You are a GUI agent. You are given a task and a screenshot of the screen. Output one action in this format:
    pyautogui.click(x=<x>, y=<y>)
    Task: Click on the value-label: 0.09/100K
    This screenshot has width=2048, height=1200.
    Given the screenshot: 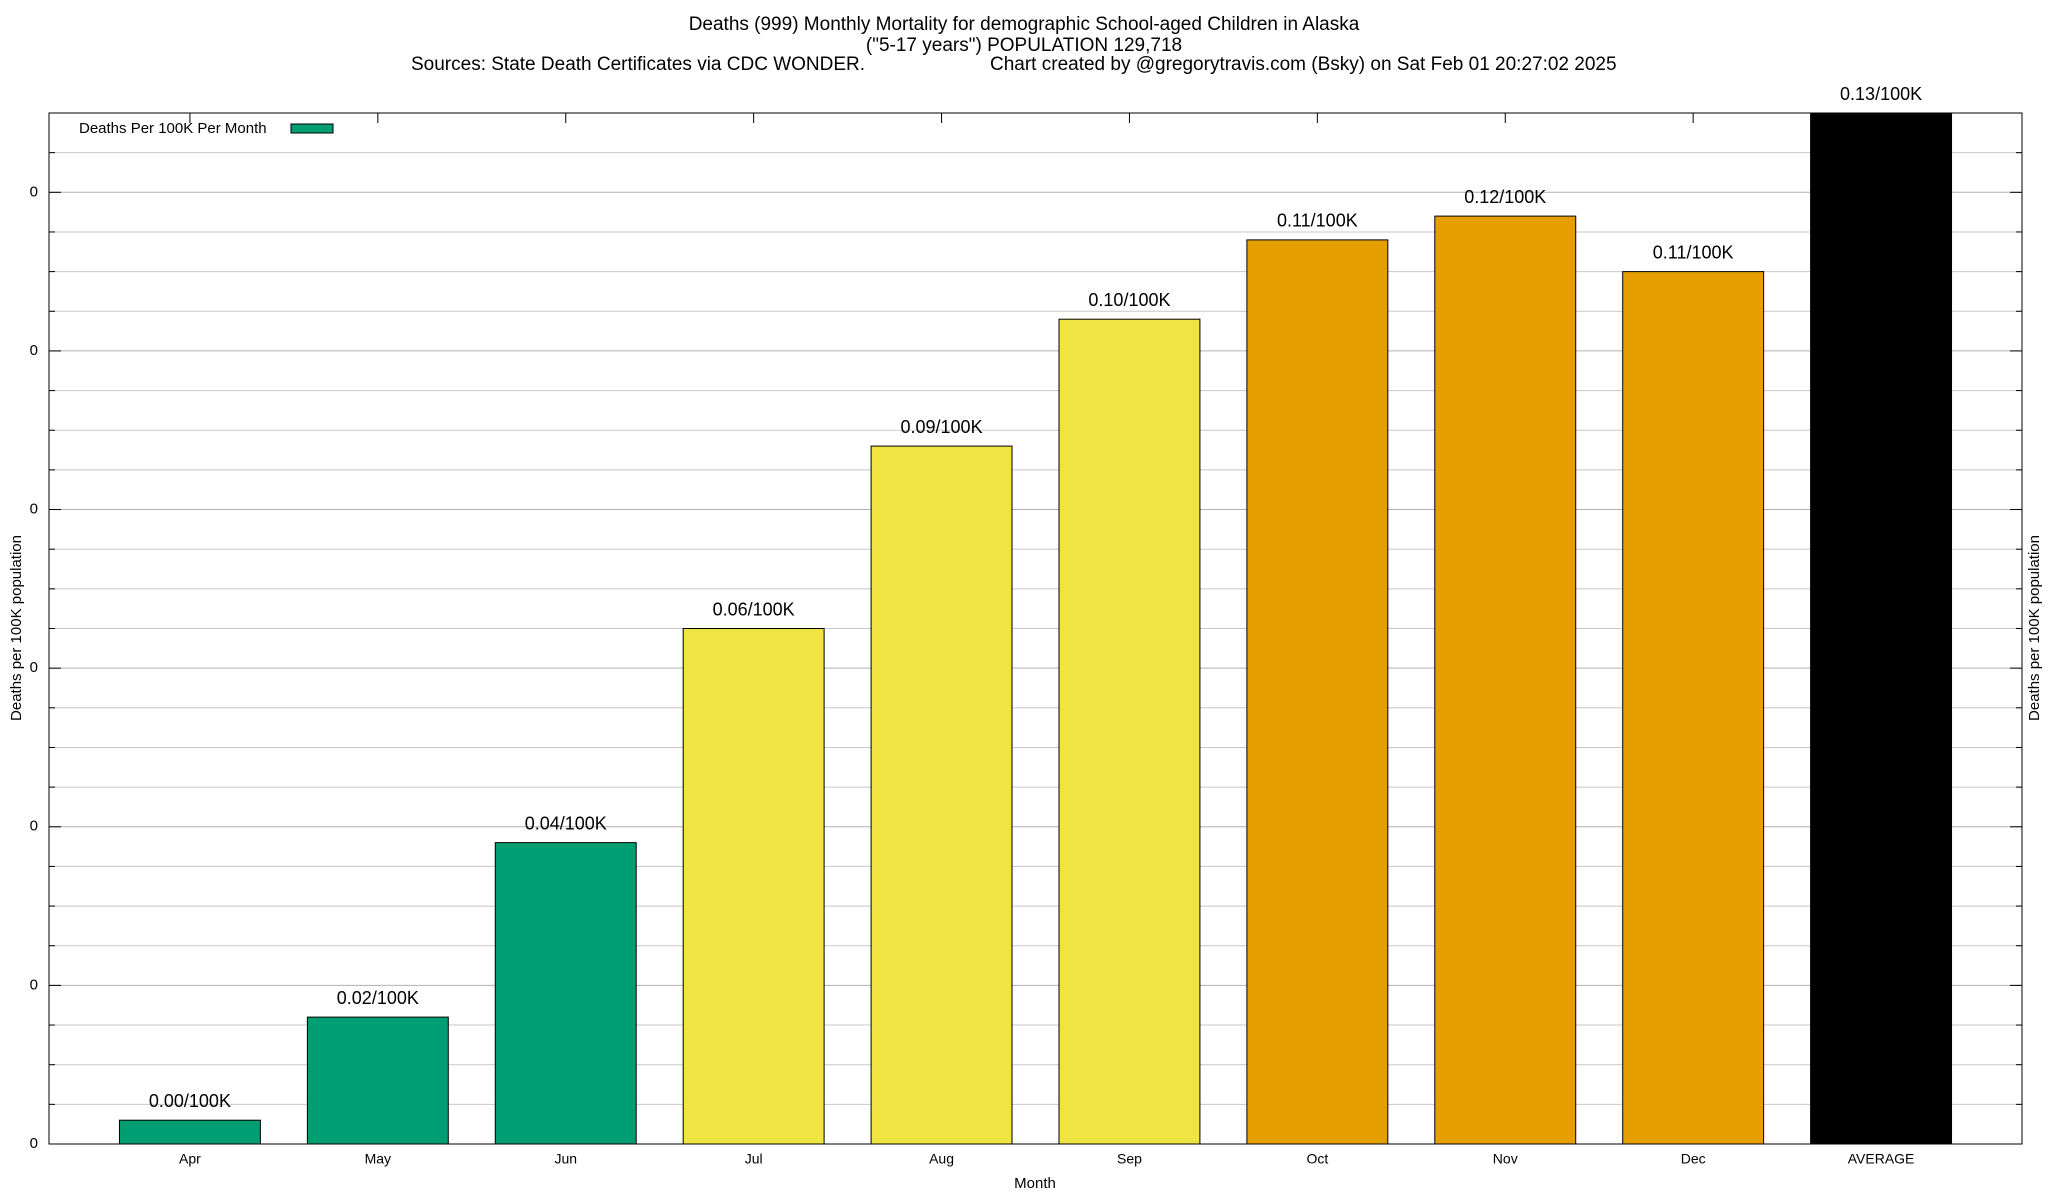 What is the action you would take?
    pyautogui.click(x=942, y=427)
    